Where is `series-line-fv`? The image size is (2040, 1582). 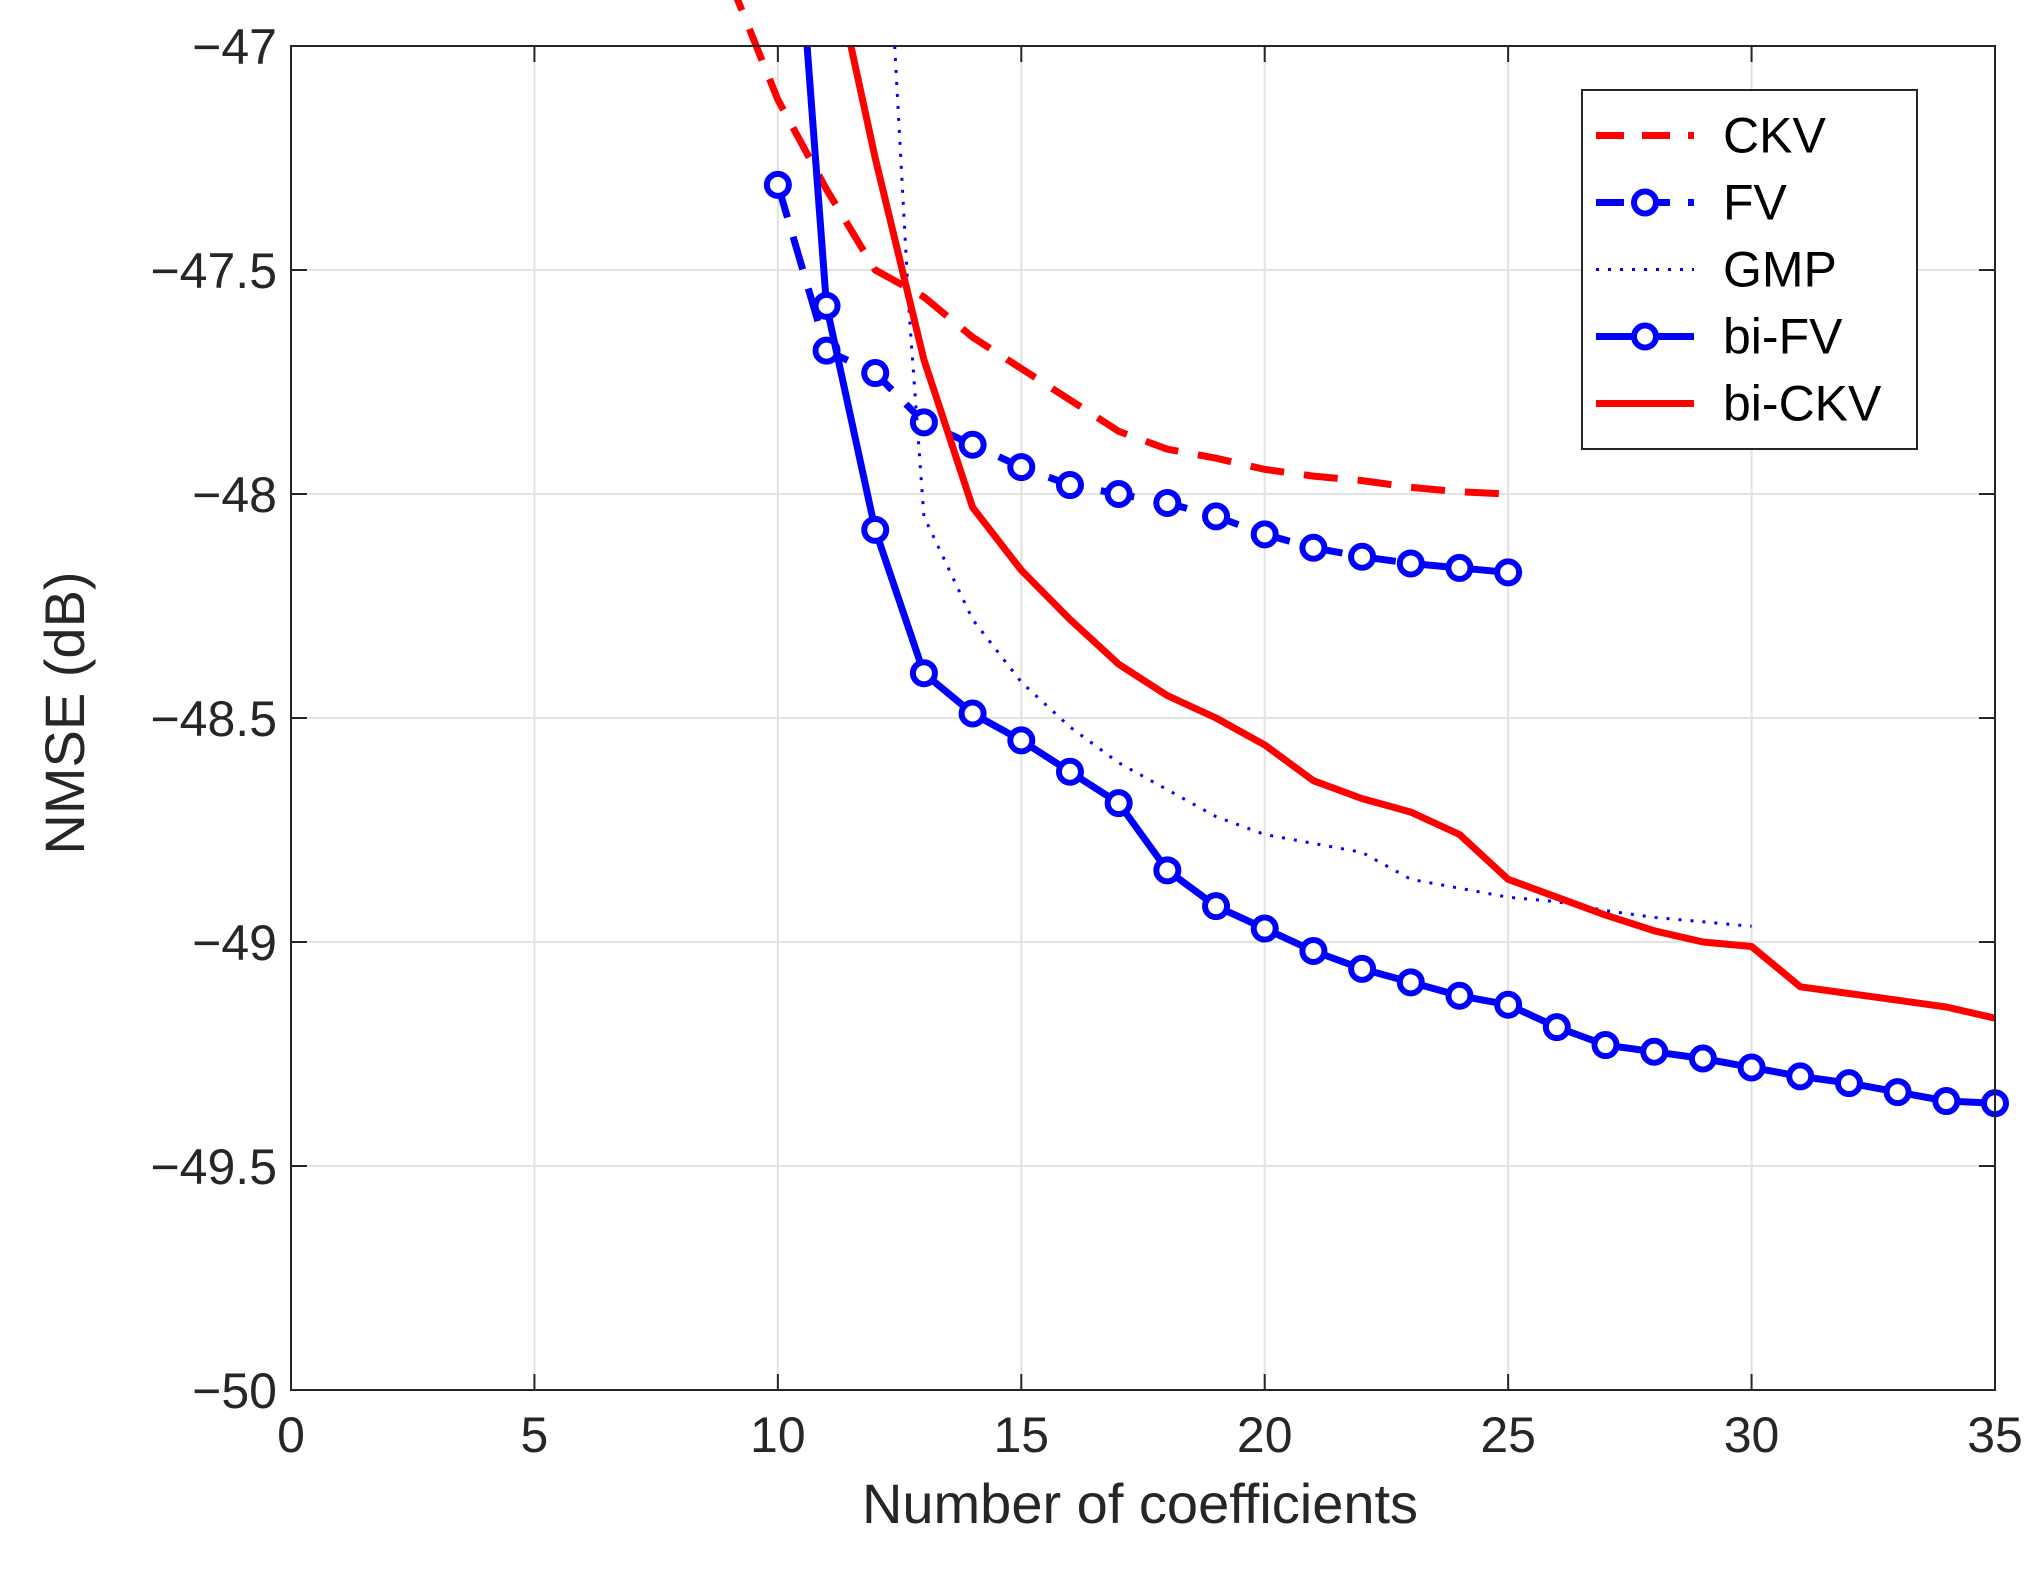 series-line-fv is located at coordinates (1141, 379).